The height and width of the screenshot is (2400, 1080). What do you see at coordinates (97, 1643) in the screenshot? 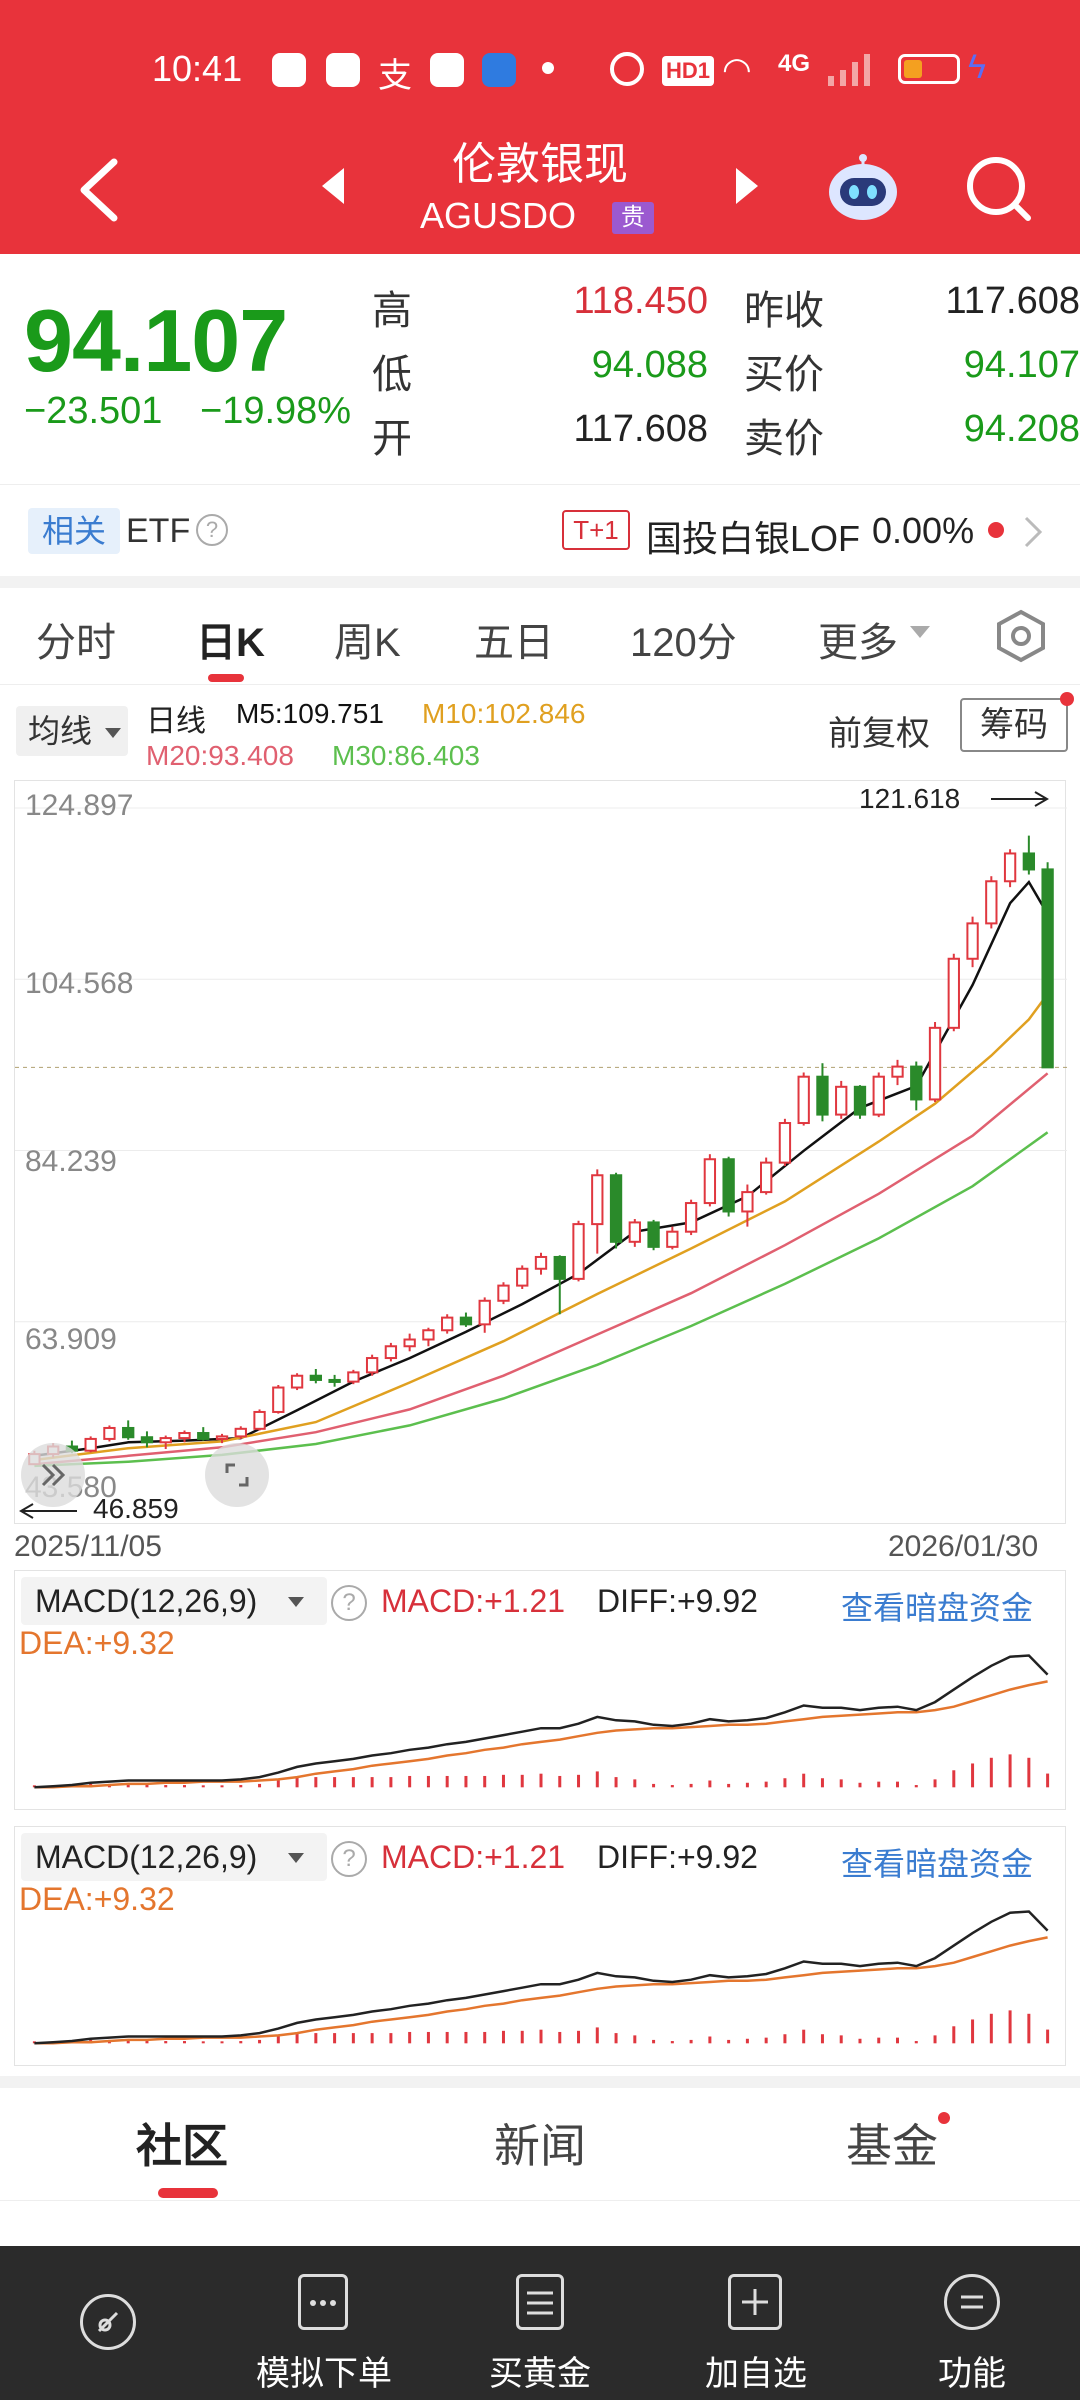
I see `dea-value-1: DEA:+9.32` at bounding box center [97, 1643].